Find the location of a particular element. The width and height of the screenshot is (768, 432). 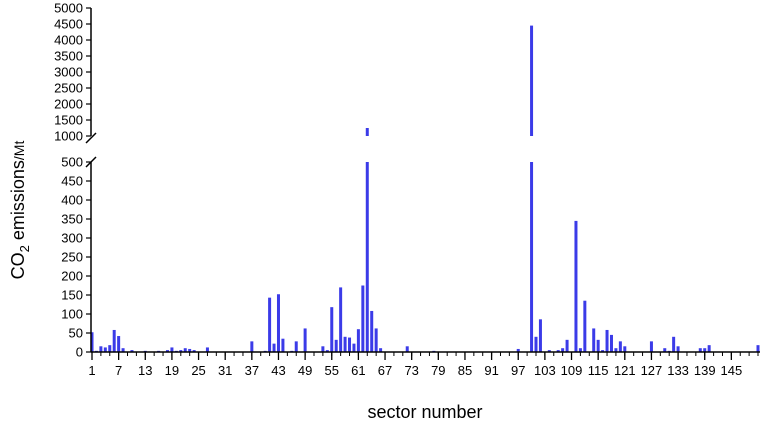

y-axis-label: CO2 emissions/Mt is located at coordinates (20, 210).